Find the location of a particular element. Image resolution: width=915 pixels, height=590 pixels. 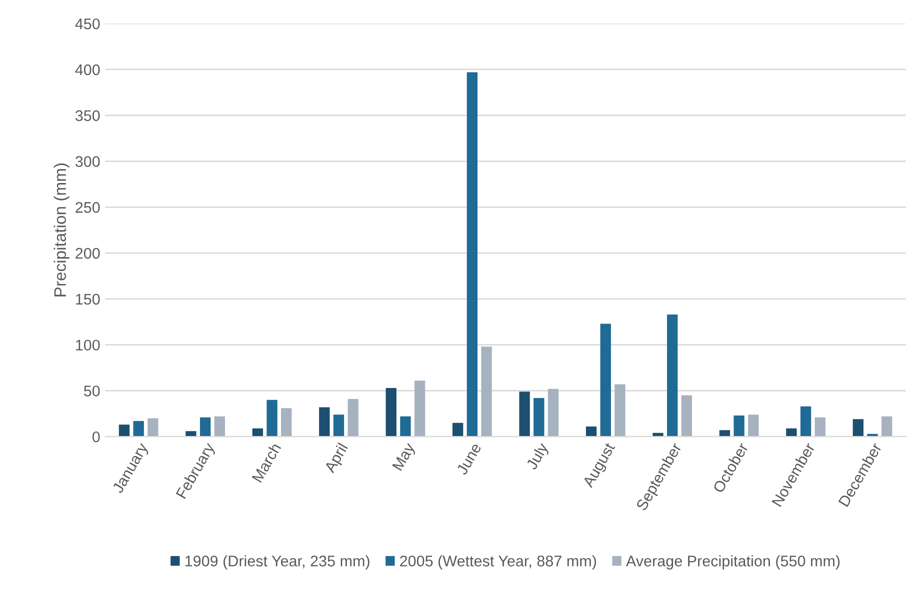

y-tick-label: 200 is located at coordinates (88, 253).